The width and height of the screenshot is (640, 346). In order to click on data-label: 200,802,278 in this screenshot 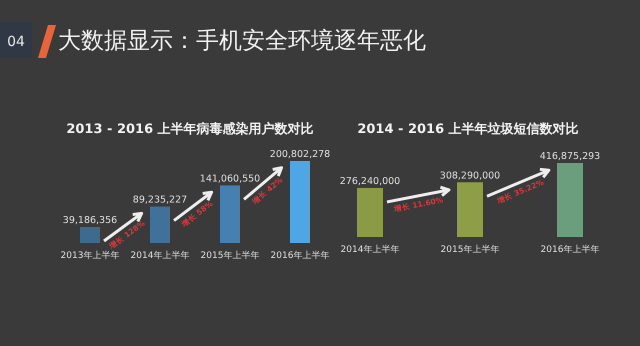, I will do `click(300, 154)`.